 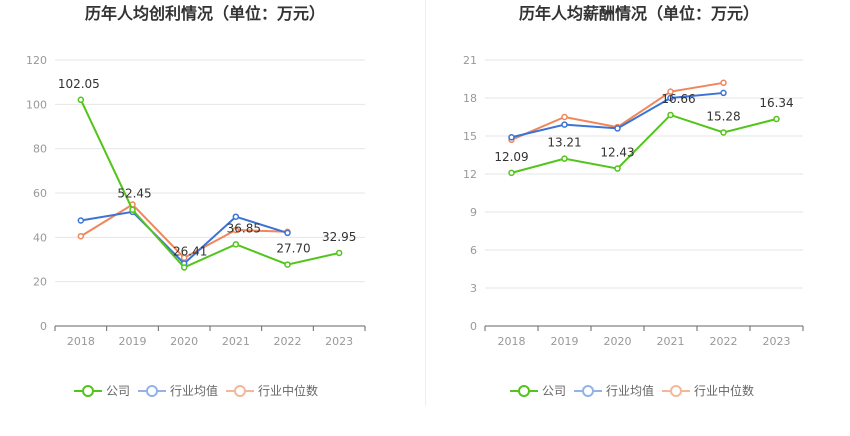 What do you see at coordinates (678, 99) in the screenshot?
I see `data-label: 16.66` at bounding box center [678, 99].